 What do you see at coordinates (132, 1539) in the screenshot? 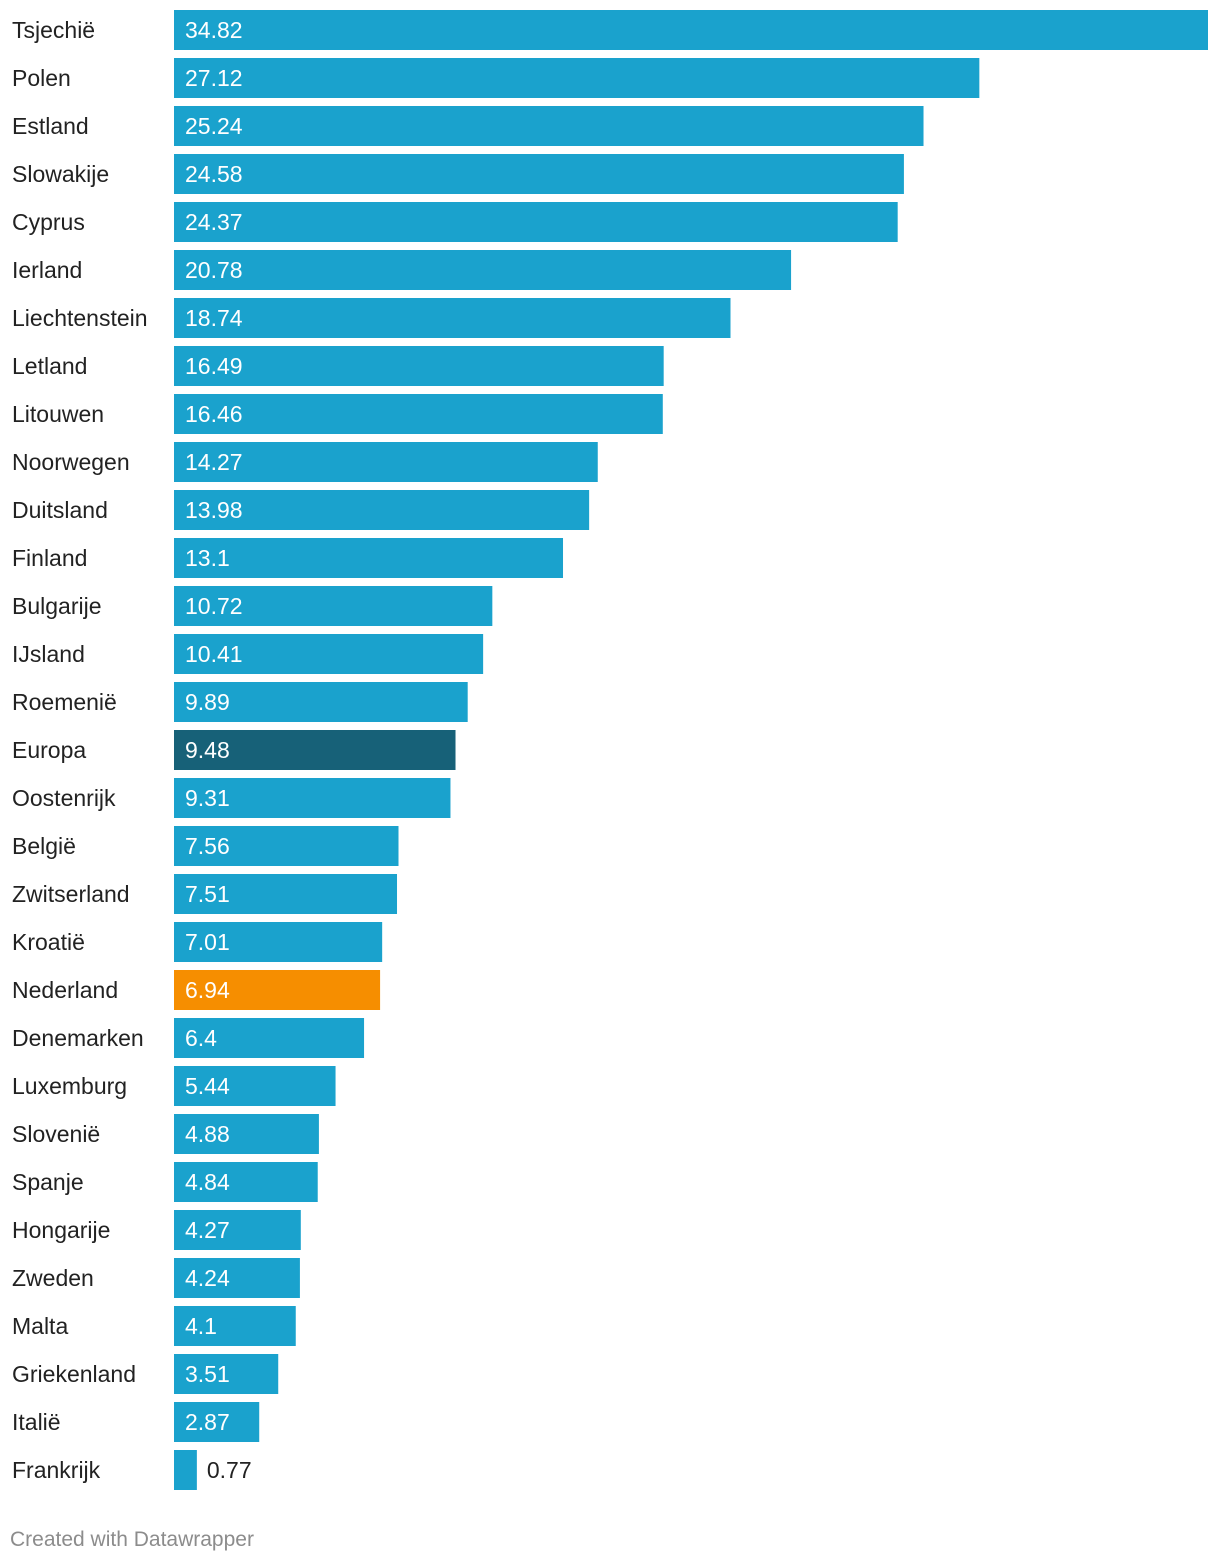
I see `datawrapper-credit: Created with Datawrapper` at bounding box center [132, 1539].